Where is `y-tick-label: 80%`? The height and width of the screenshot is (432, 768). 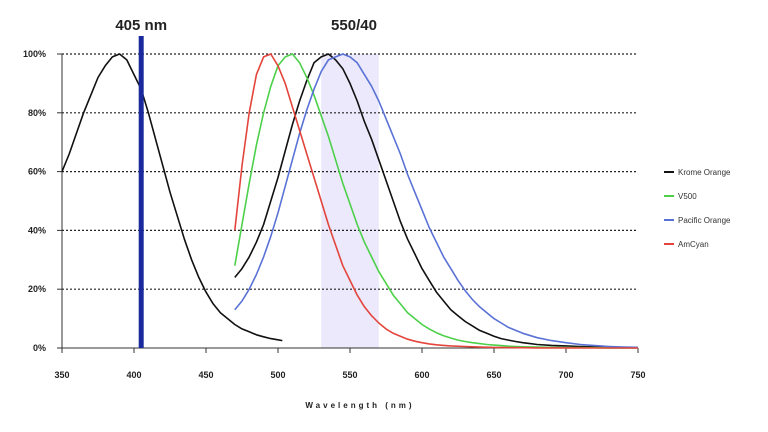
y-tick-label: 80% is located at coordinates (37, 113).